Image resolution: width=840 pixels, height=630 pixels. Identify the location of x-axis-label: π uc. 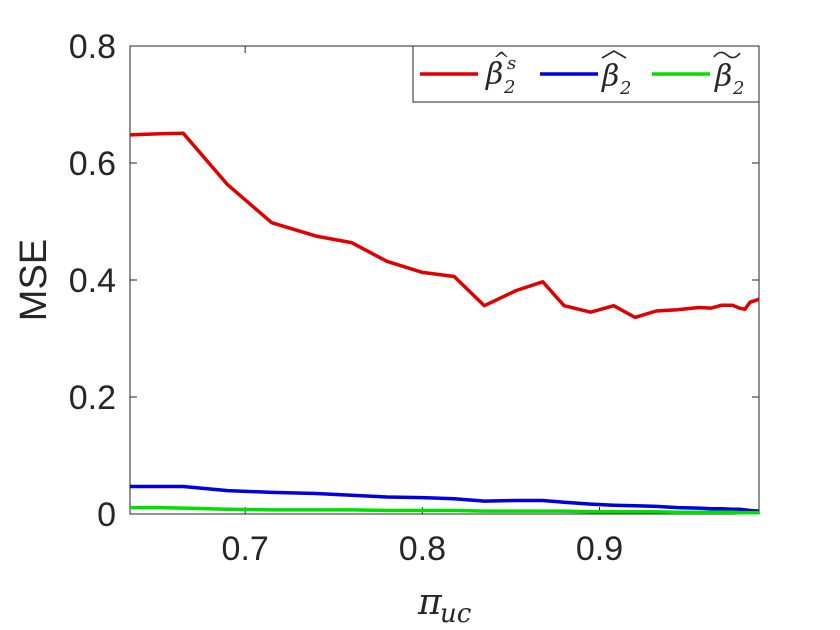
(444, 605).